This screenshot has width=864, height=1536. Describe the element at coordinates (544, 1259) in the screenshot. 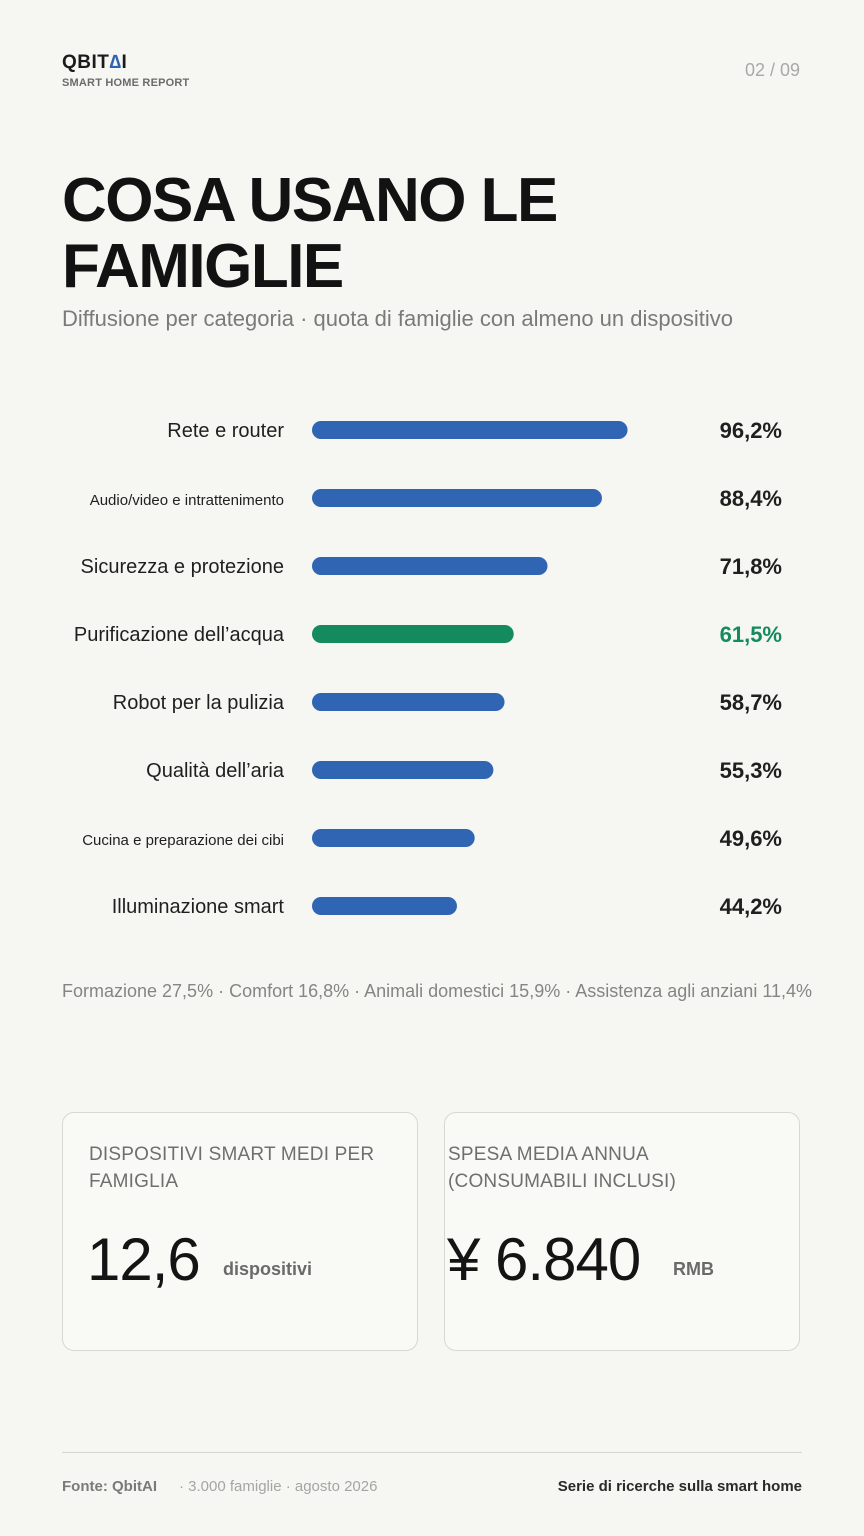

I see `stat-card-value: ¥ 6.840` at that location.